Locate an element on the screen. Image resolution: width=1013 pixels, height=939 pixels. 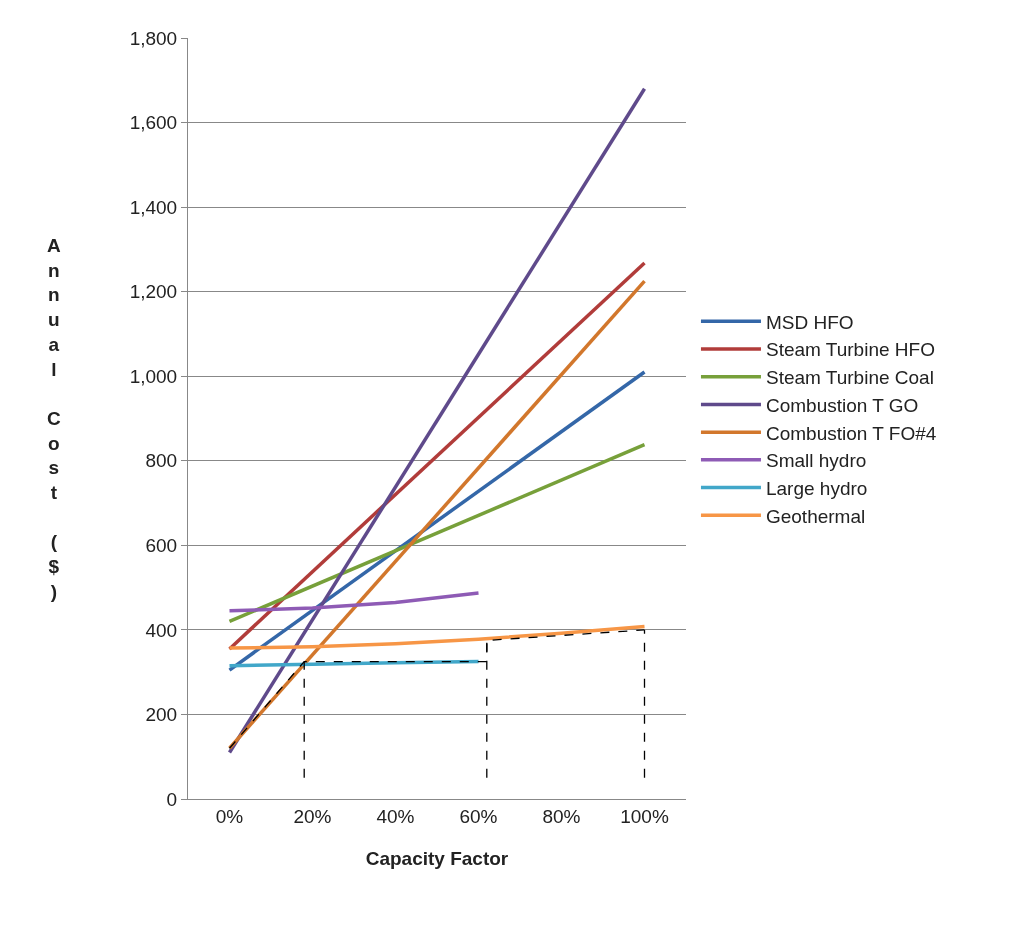
x-tick-label: 80% is located at coordinates (561, 816).